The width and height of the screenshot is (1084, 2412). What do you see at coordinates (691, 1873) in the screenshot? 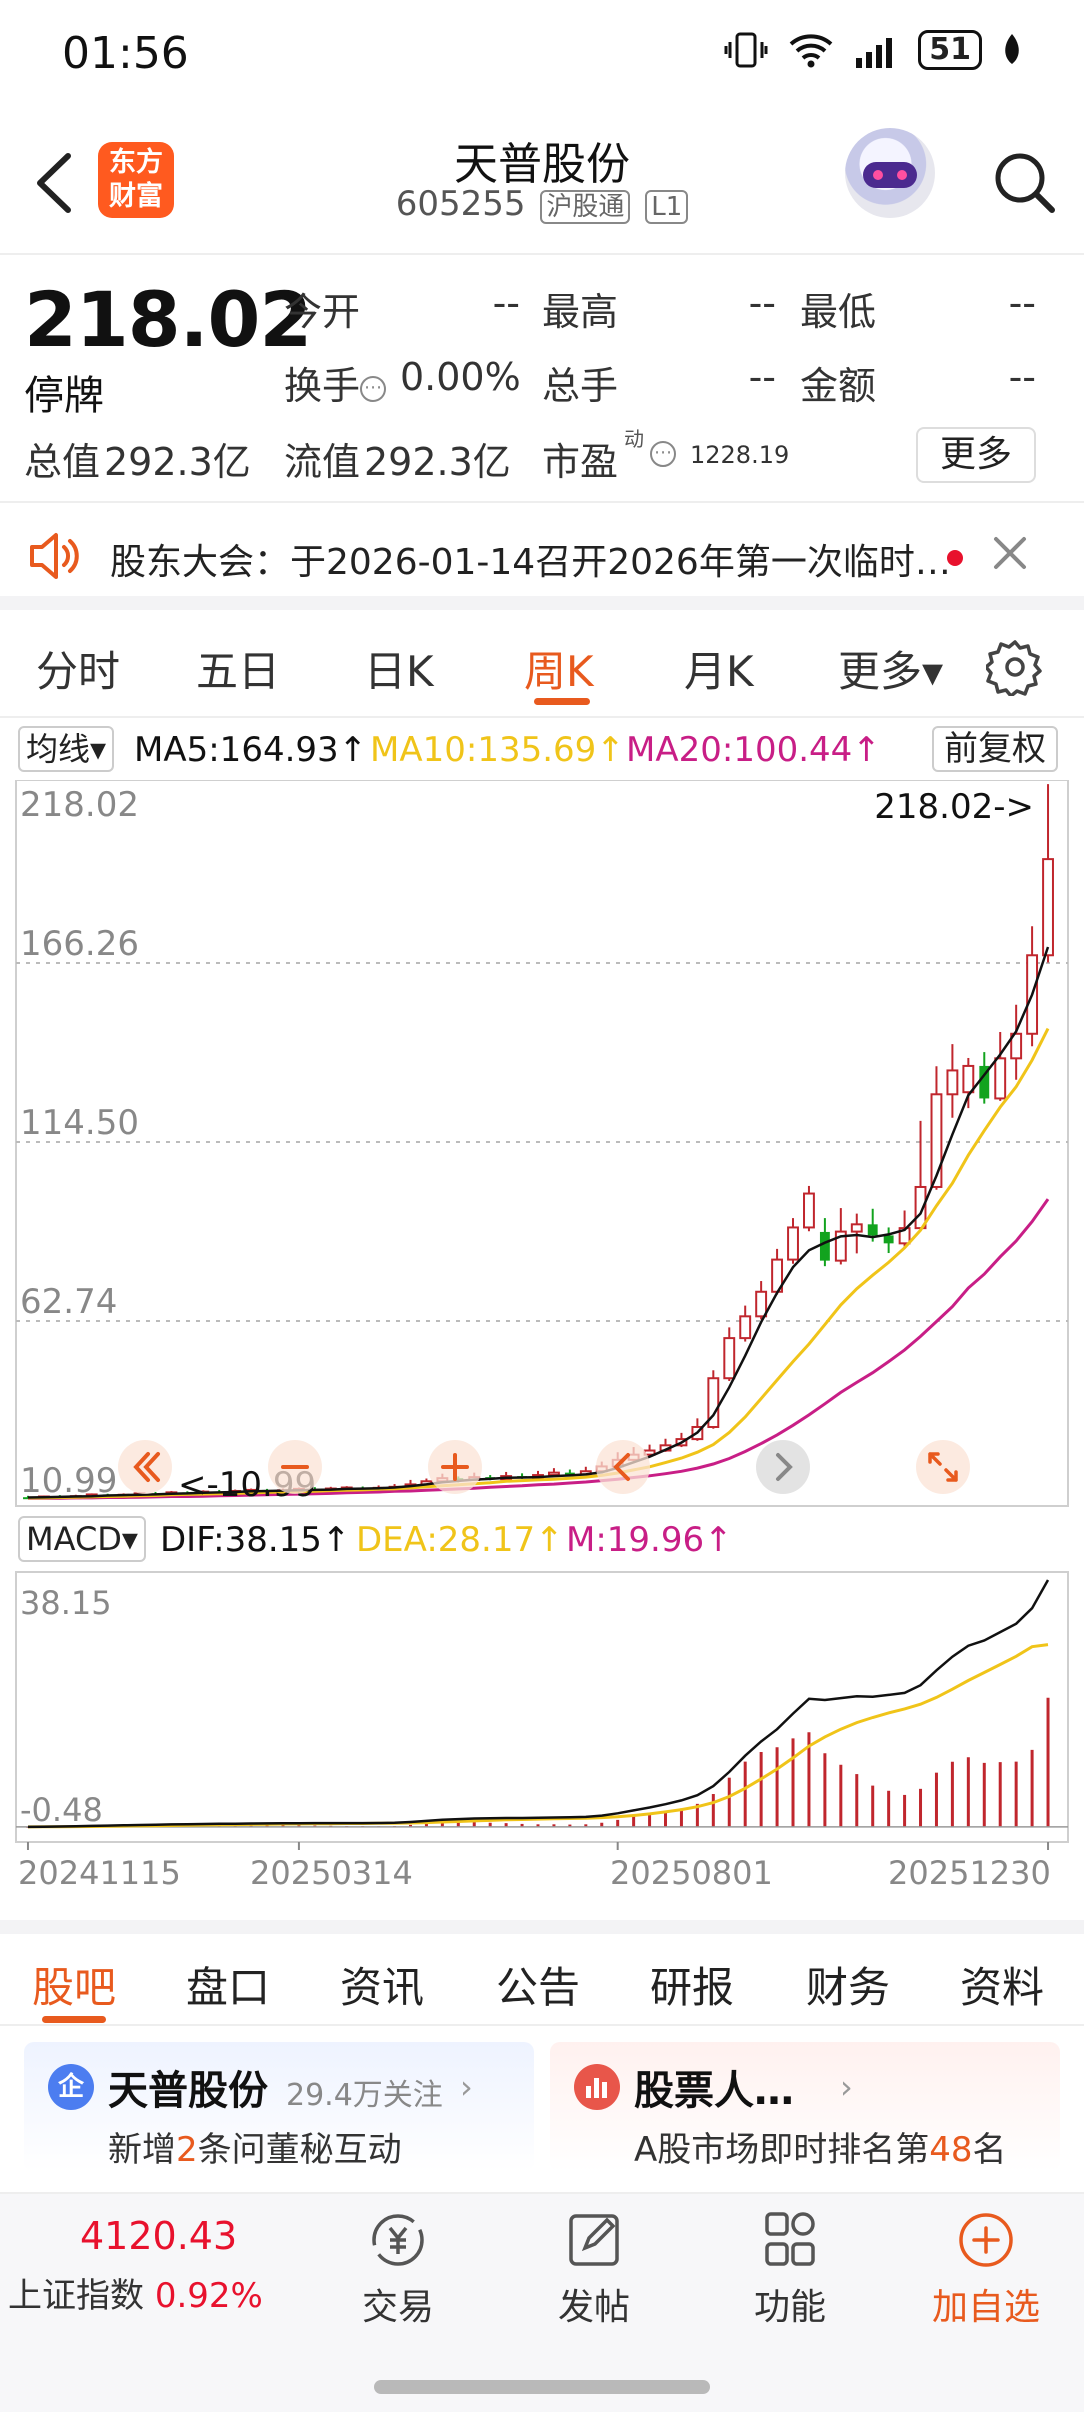
I see `x-tick-label: 20250801` at bounding box center [691, 1873].